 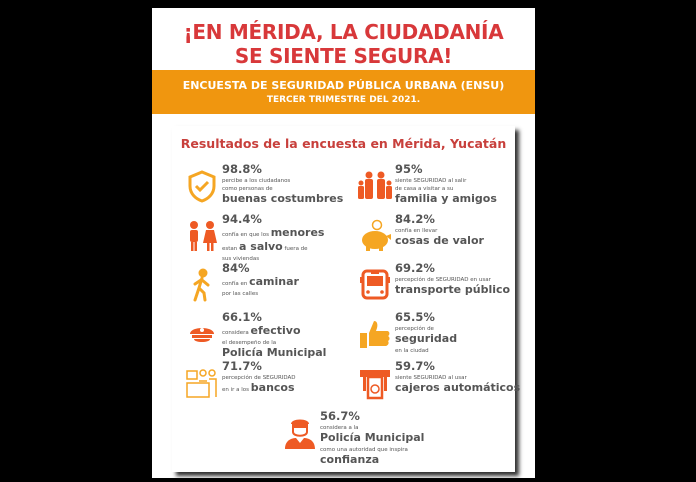 What do you see at coordinates (375, 334) in the screenshot?
I see `thumbs-up-icon` at bounding box center [375, 334].